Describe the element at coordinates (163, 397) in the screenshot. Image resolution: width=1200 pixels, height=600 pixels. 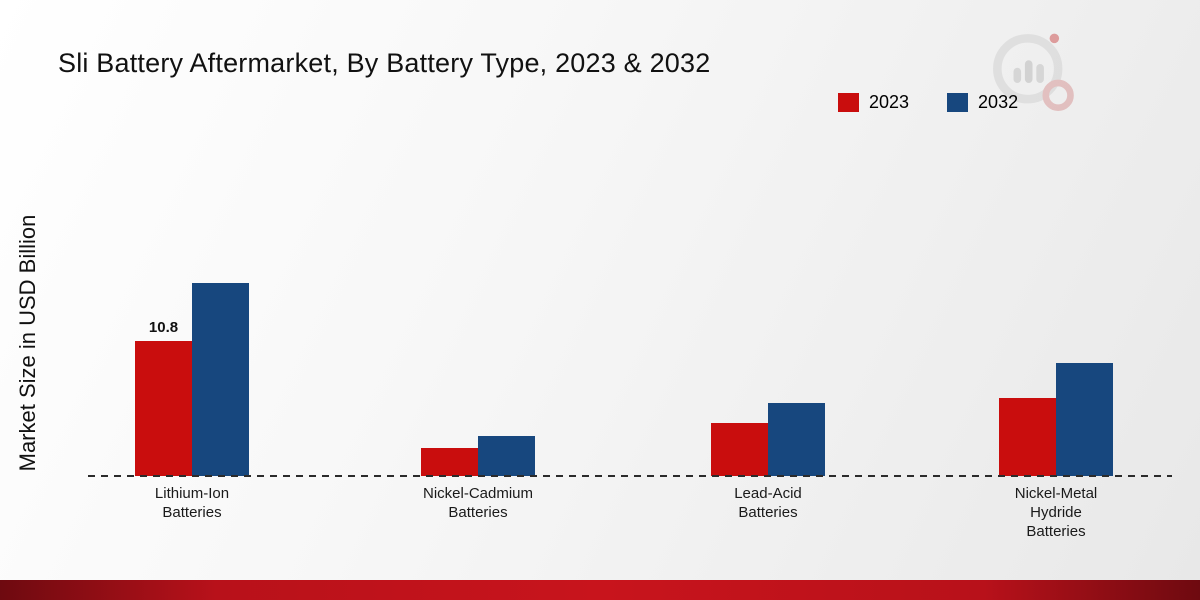
I see `bar-2023-lithium-ion-batteries: 10.8` at that location.